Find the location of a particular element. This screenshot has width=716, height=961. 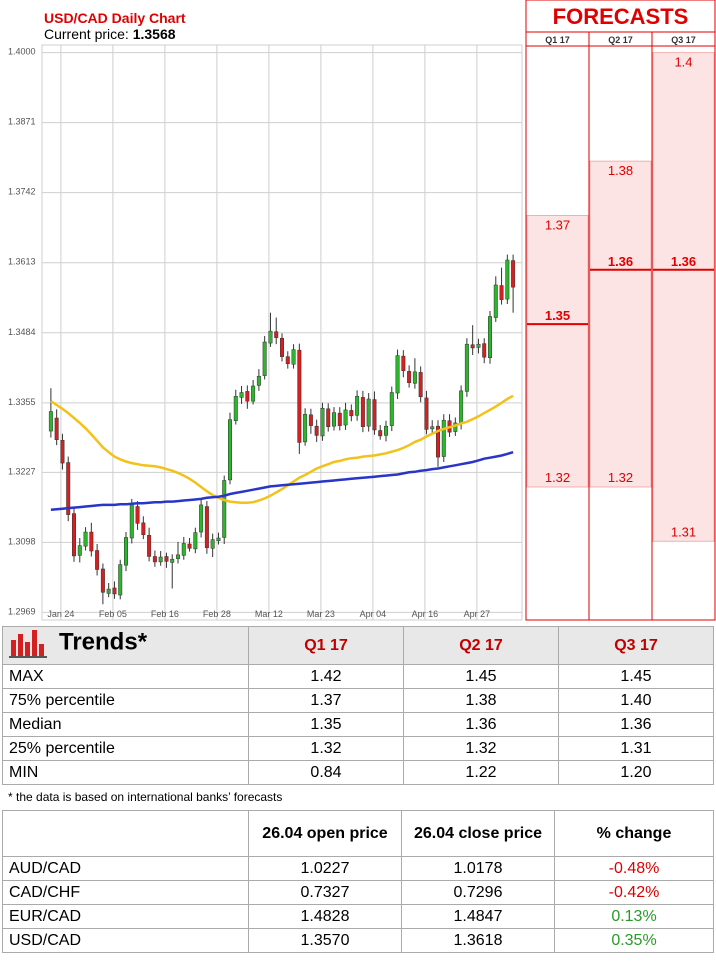

y-tick-label: 1.3742 is located at coordinates (22, 192).